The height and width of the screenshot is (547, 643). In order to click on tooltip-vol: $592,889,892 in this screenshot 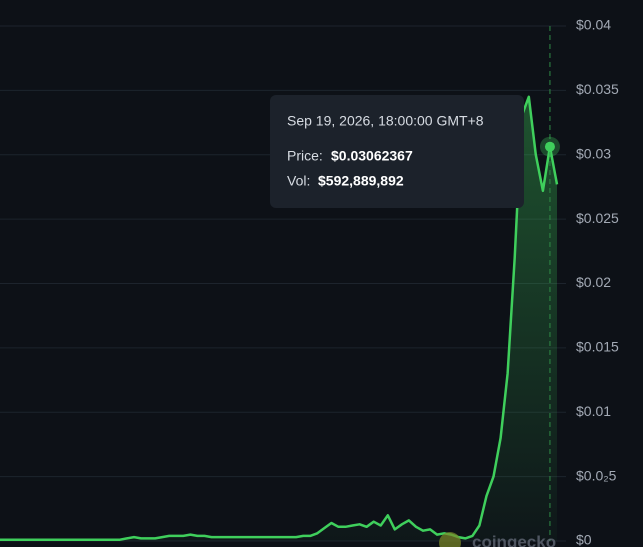, I will do `click(361, 181)`.